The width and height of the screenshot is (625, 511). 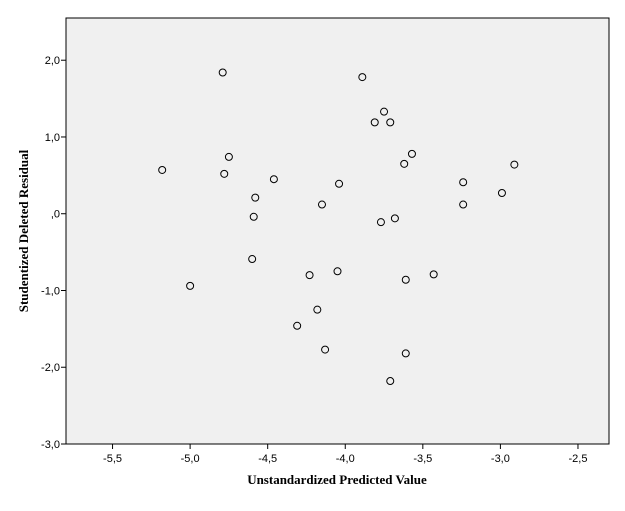 I want to click on x-tick-label: -4,0, so click(x=345, y=459).